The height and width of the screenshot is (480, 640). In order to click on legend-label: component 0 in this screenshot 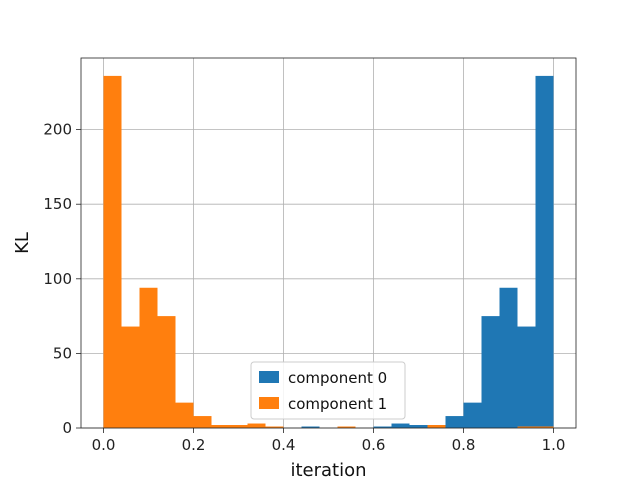, I will do `click(337, 378)`.